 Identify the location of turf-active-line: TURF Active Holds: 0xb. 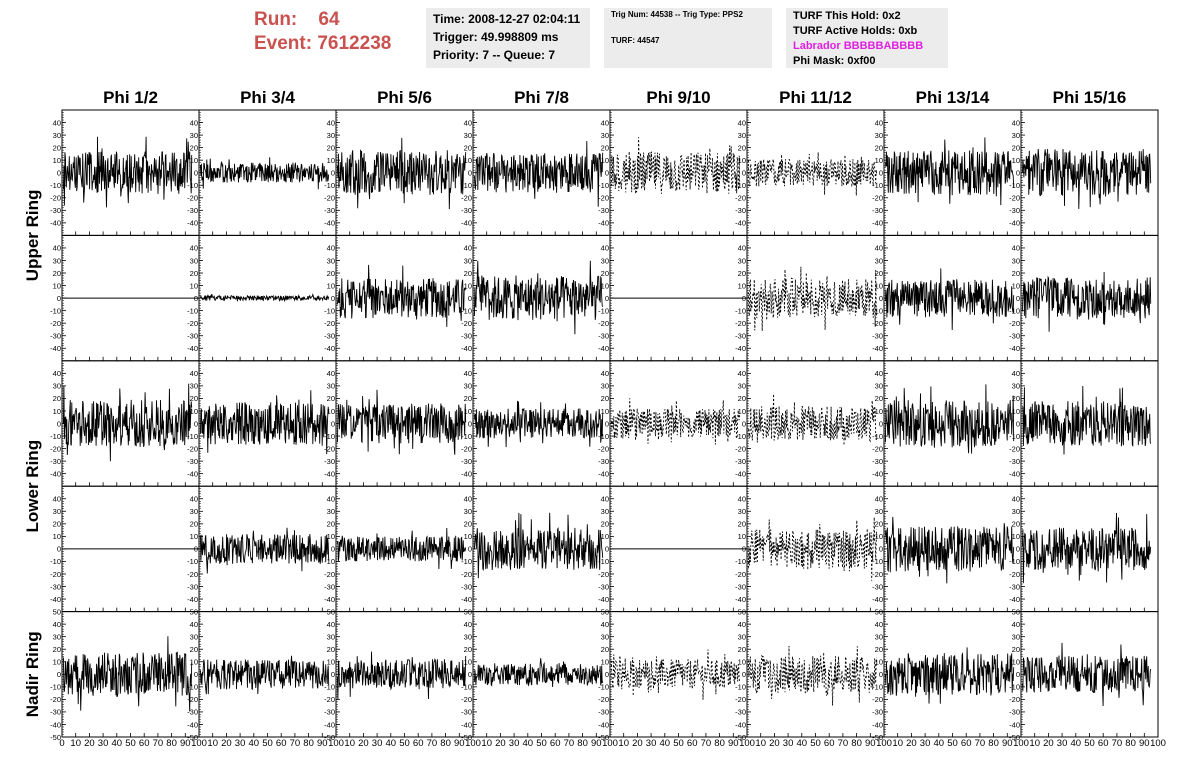
(855, 31).